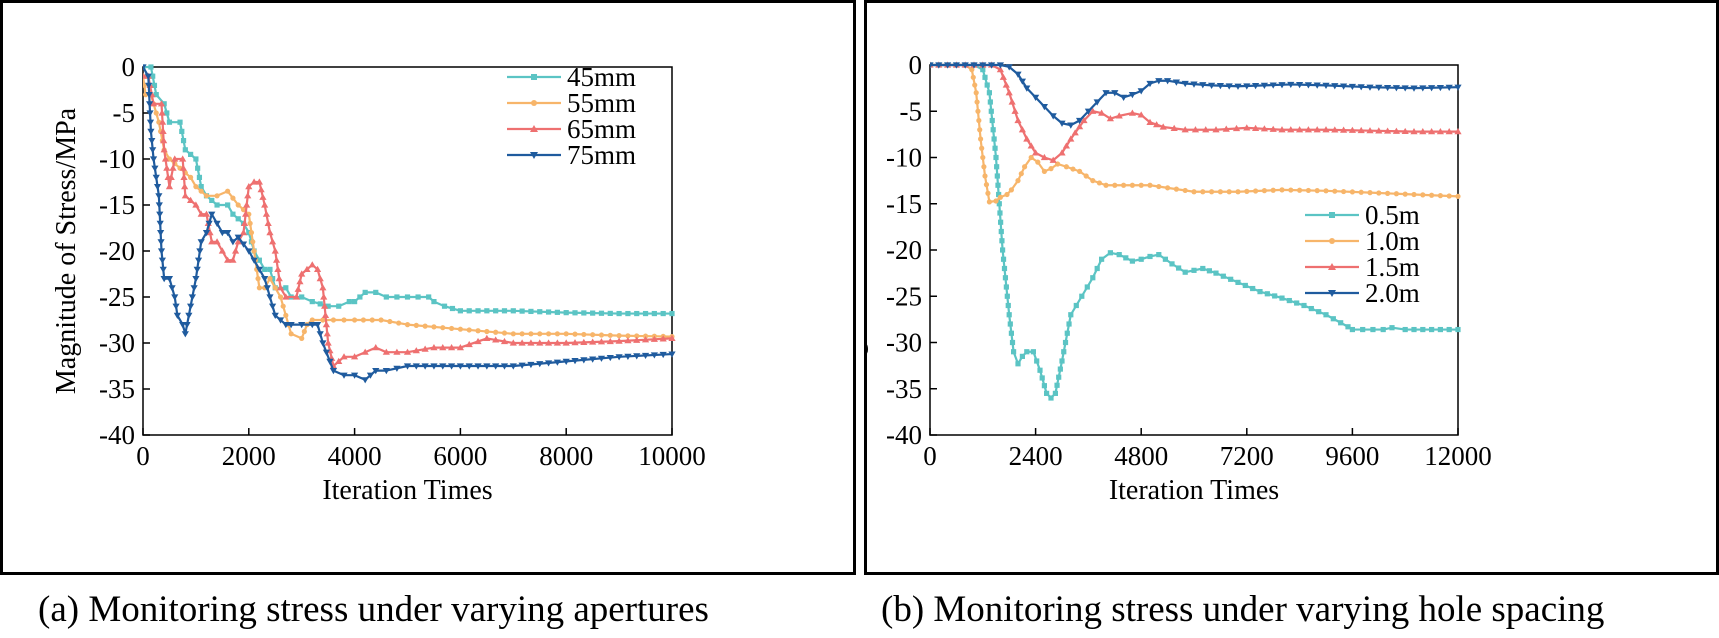  Describe the element at coordinates (1332, 241) in the screenshot. I see `chart-b-legend-marker-1.0m` at that location.